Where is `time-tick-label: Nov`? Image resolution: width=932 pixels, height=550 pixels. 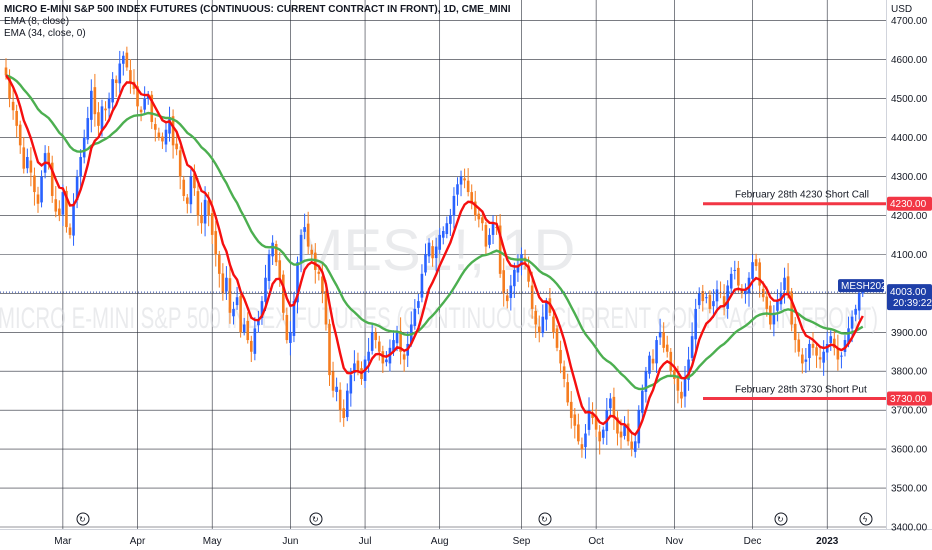 time-tick-label: Nov is located at coordinates (674, 541).